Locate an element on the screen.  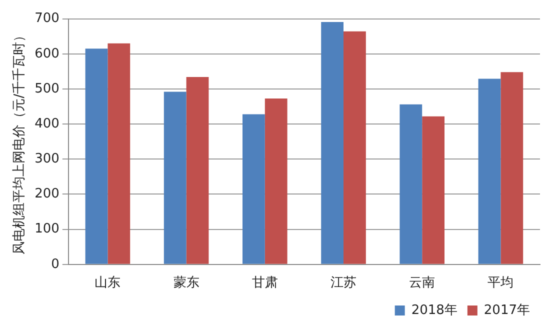
x-tick-label: 云南 is located at coordinates (422, 283).